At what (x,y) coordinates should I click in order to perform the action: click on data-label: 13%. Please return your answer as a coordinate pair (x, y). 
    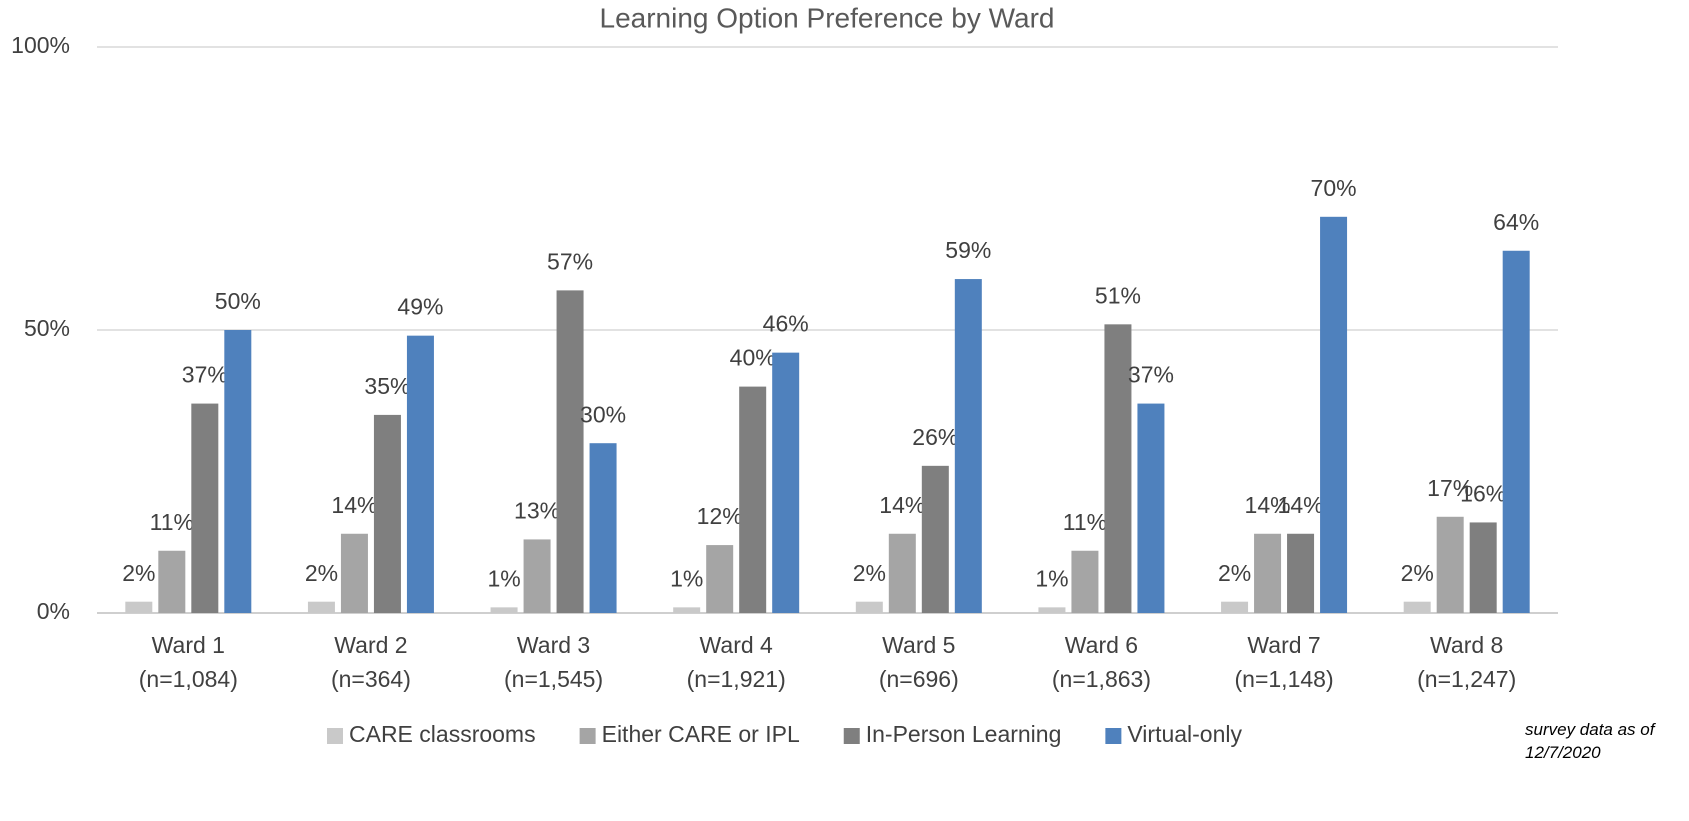
    Looking at the image, I should click on (537, 510).